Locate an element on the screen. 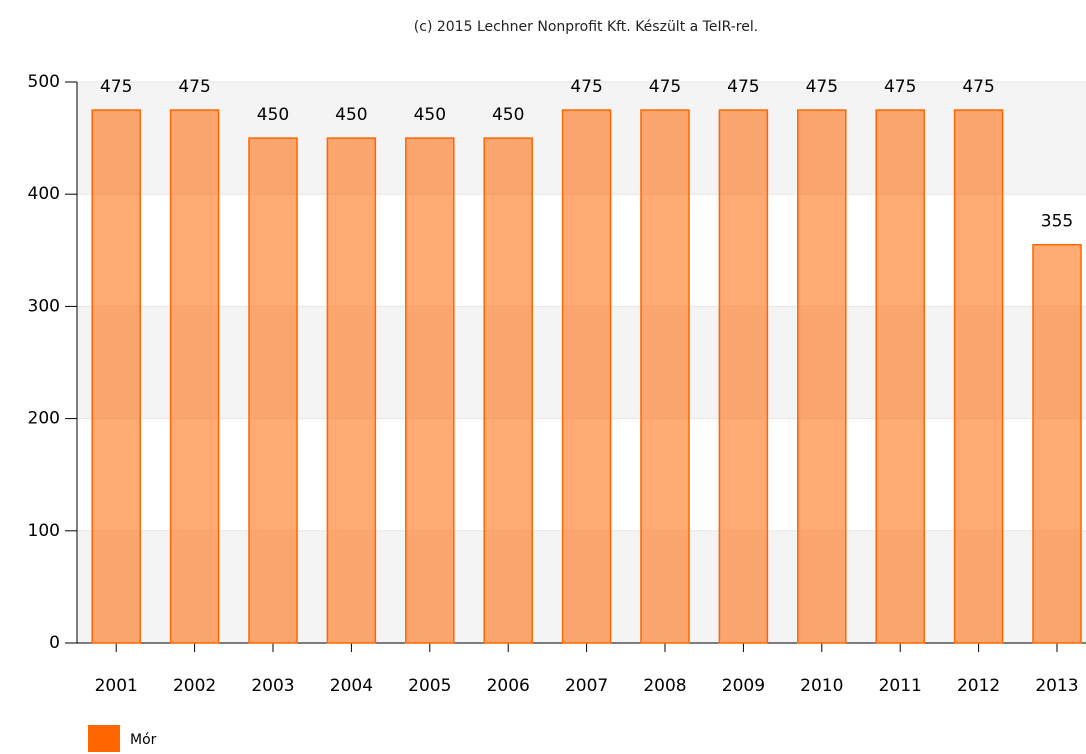 The height and width of the screenshot is (754, 1086). y-tick-label: 400 is located at coordinates (44, 194).